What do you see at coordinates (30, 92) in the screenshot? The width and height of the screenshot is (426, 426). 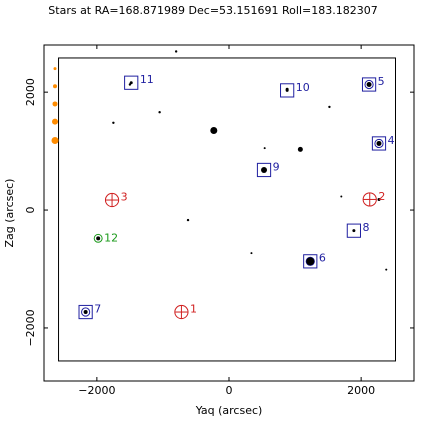 I see `y-tick-label: 2000` at bounding box center [30, 92].